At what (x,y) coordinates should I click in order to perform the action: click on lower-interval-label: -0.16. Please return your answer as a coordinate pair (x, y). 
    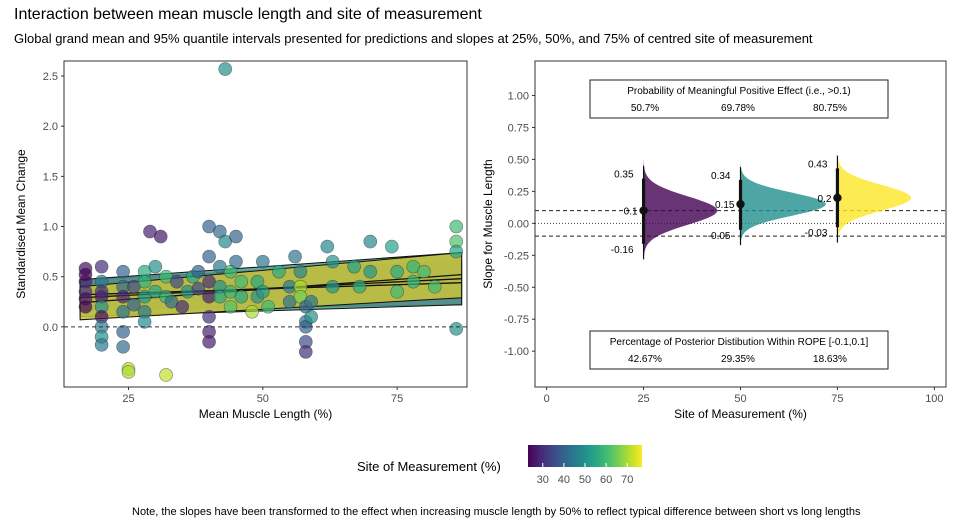
    Looking at the image, I should click on (622, 250).